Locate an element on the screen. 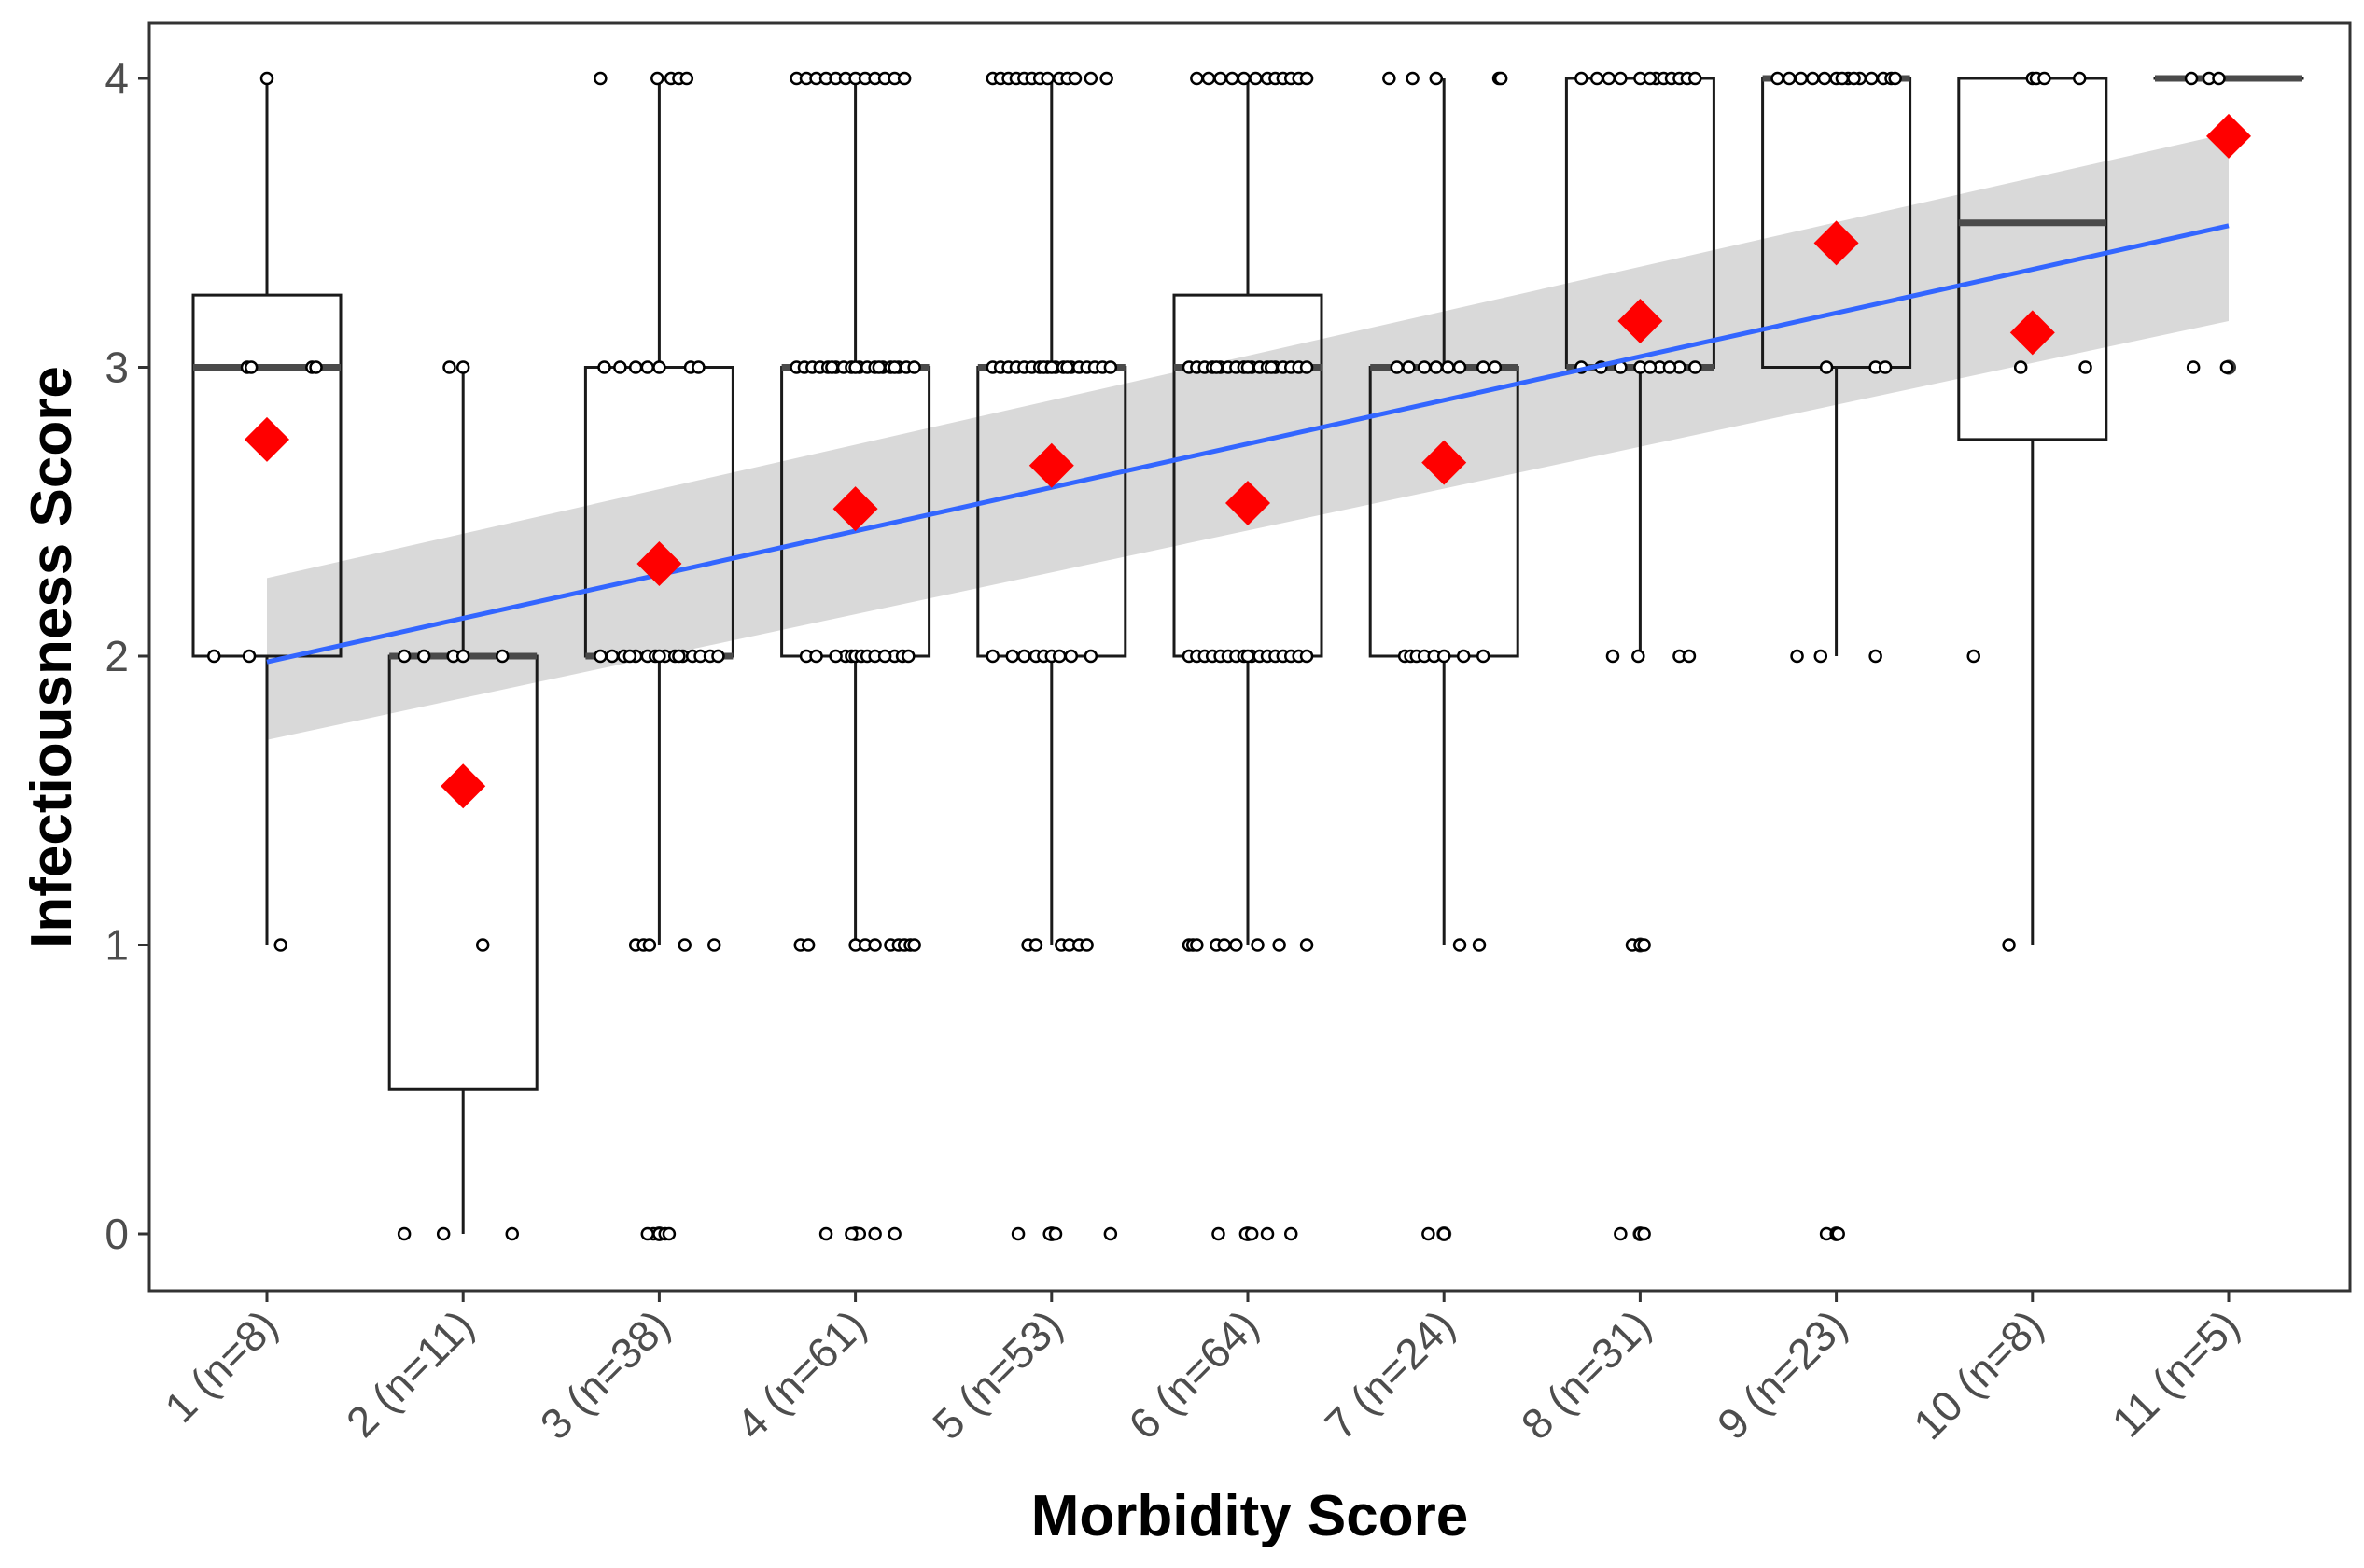 This screenshot has height=1568, width=2364. x-tick-label: 5 (n=53) is located at coordinates (997, 1374).